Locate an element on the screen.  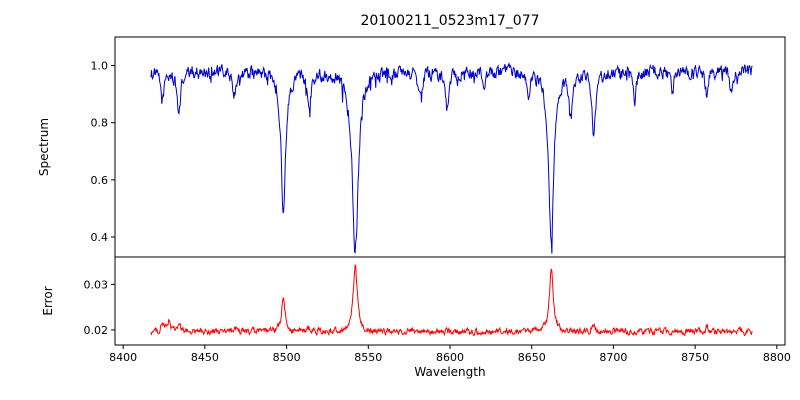
x-tick-label: 8450 is located at coordinates (205, 357).